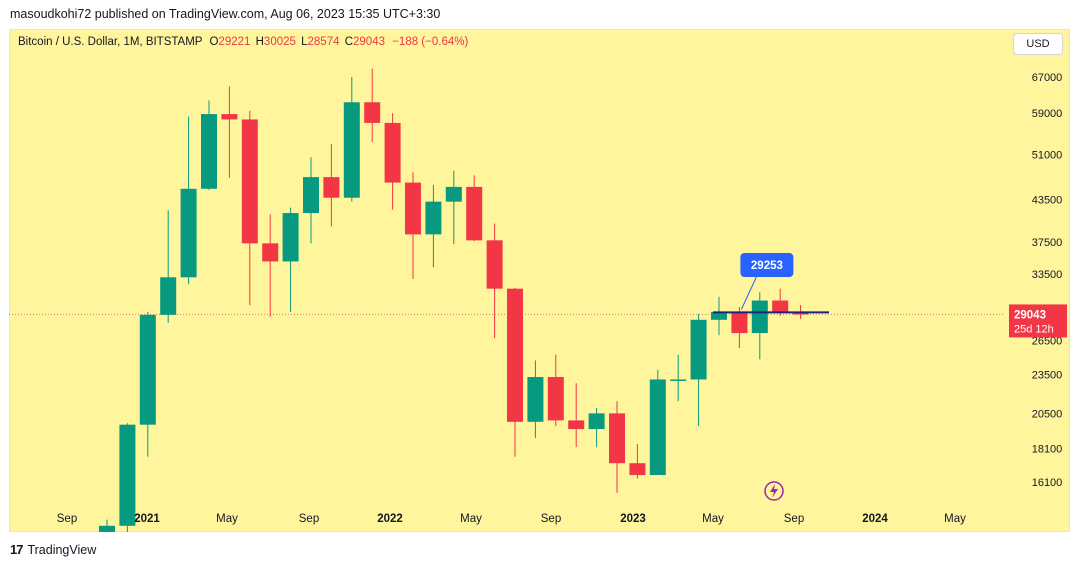 Image resolution: width=1080 pixels, height=567 pixels. I want to click on y-axis-tick-label: 37500, so click(1047, 243).